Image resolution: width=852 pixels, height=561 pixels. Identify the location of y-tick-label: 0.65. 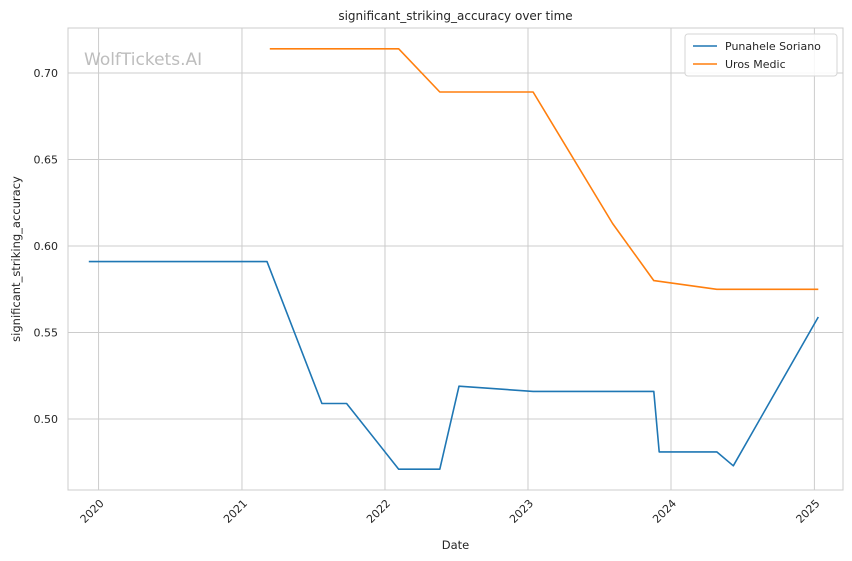
(46, 160).